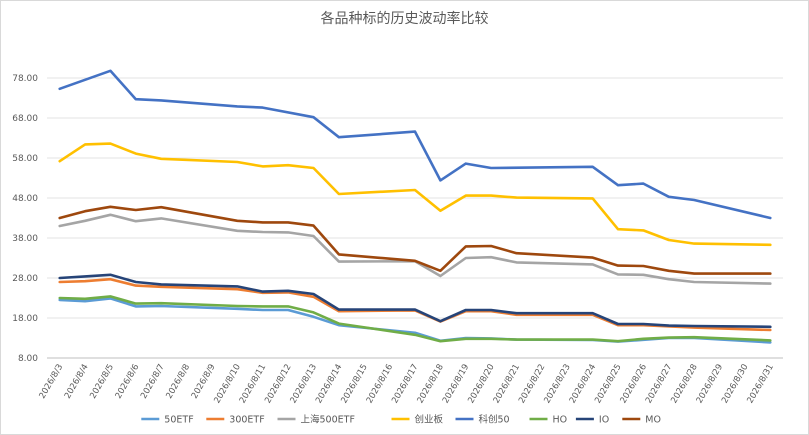 The image size is (809, 435). What do you see at coordinates (25, 199) in the screenshot?
I see `y-tick-label: 48.00` at bounding box center [25, 199].